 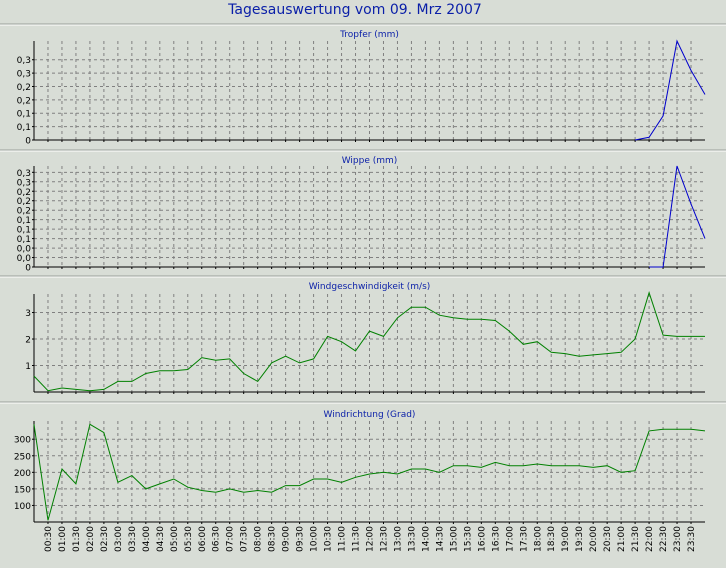 I want to click on x-tick-label: 12:30, so click(x=384, y=539).